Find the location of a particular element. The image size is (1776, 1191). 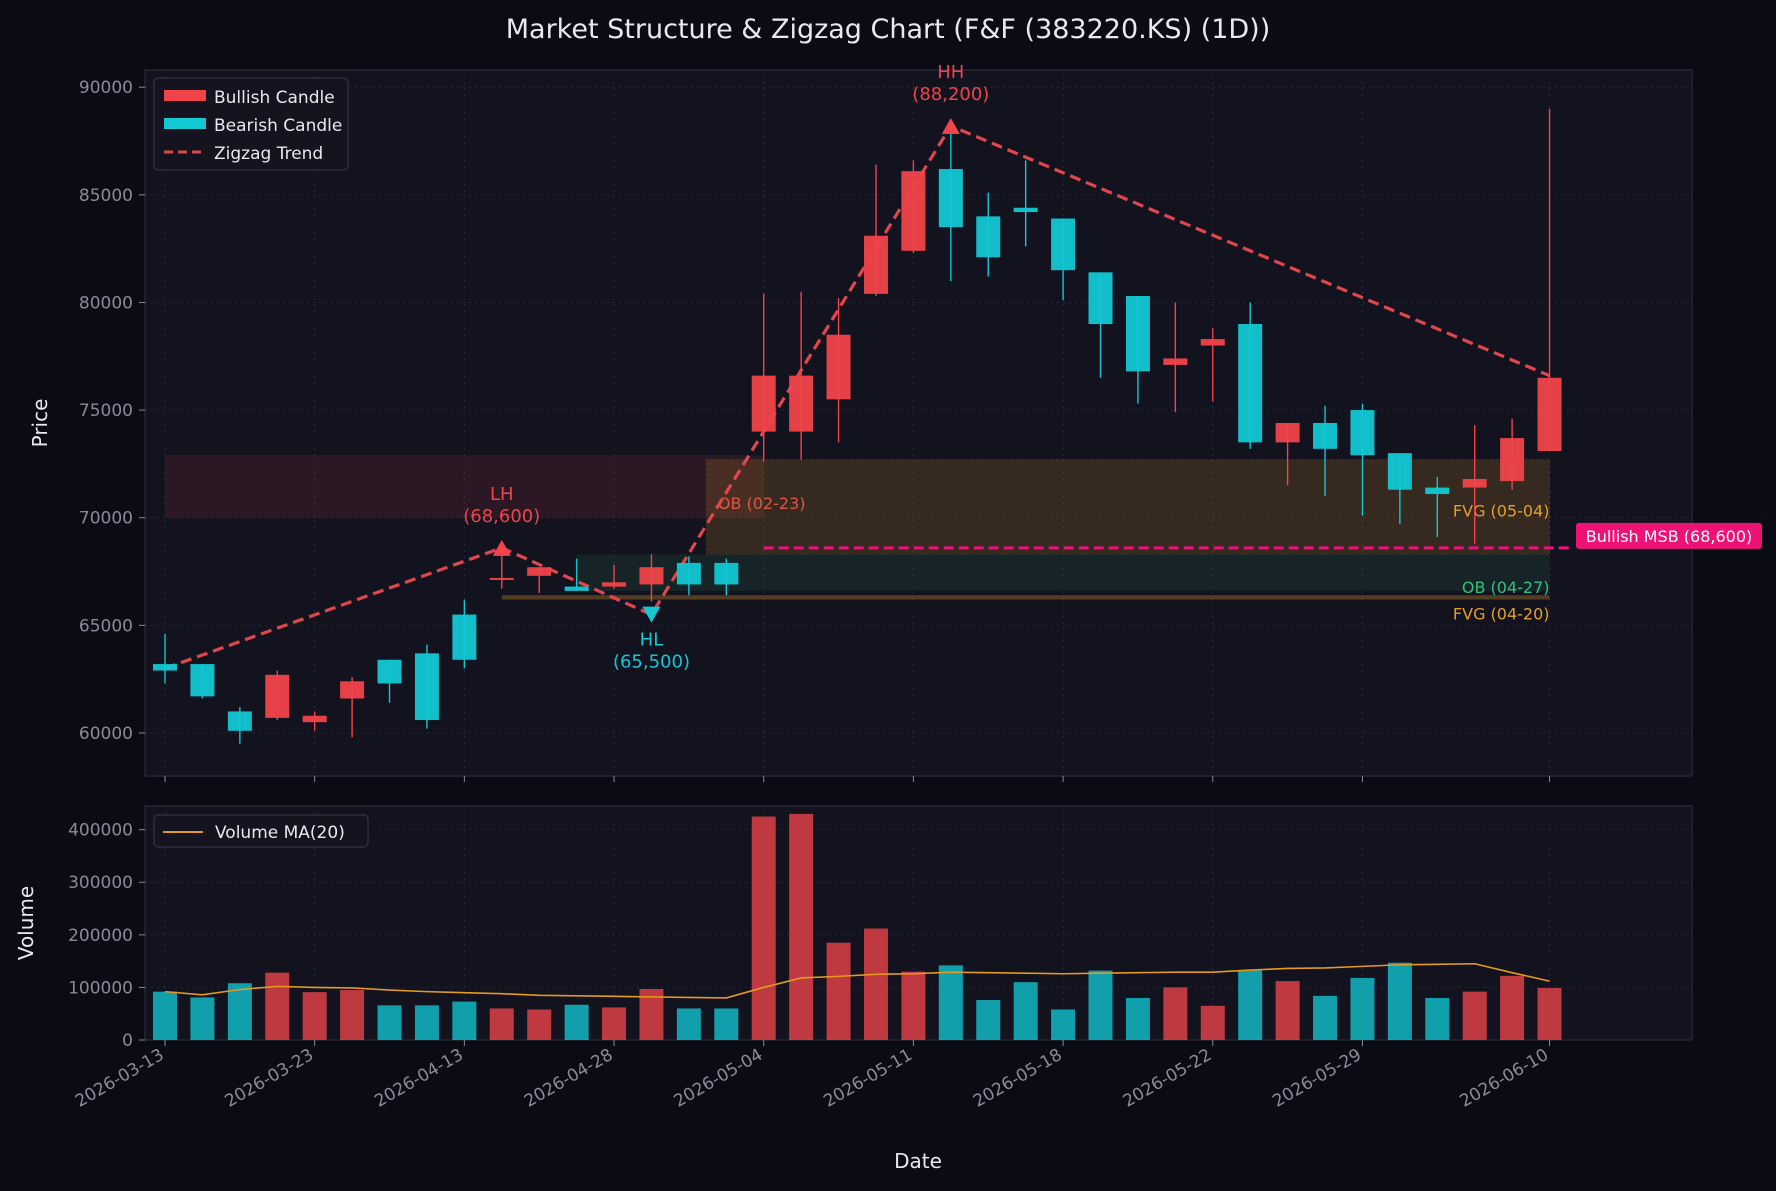

pivot-marker-down is located at coordinates (651, 614).